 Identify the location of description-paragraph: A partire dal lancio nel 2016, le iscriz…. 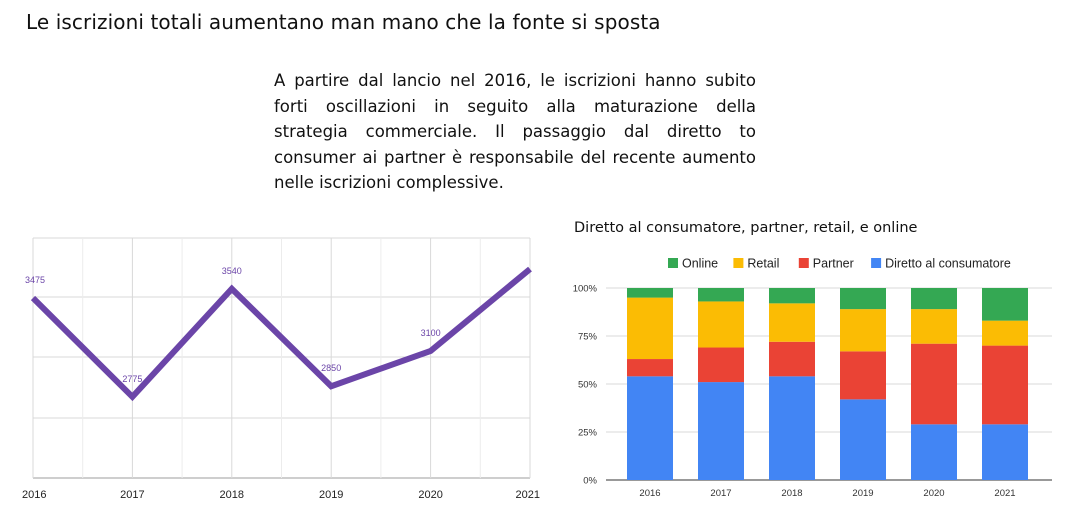
(515, 131).